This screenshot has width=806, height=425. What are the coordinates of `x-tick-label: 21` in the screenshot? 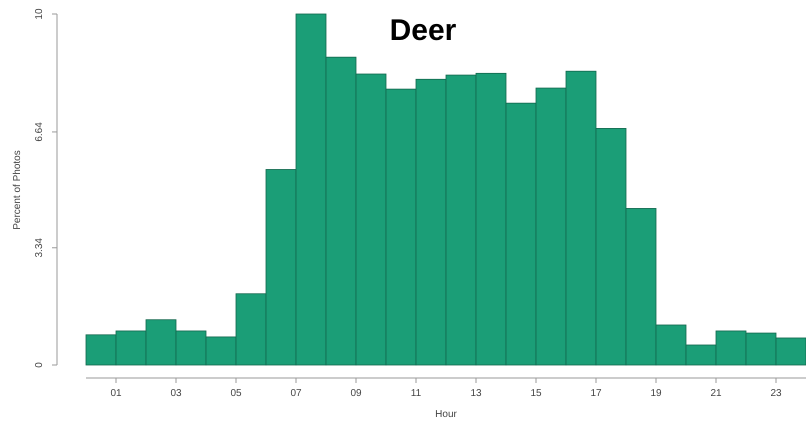 It's located at (716, 393).